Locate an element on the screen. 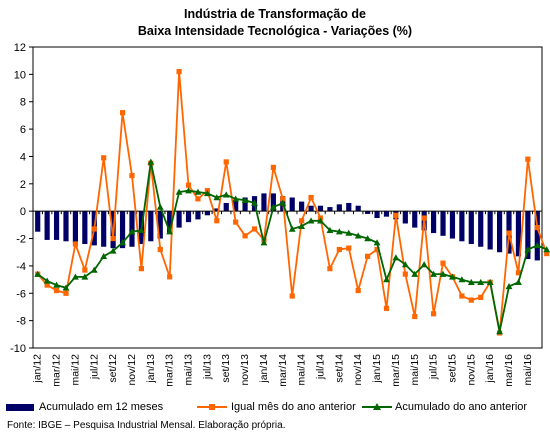  y-tick-label: 8 is located at coordinates (23, 103).